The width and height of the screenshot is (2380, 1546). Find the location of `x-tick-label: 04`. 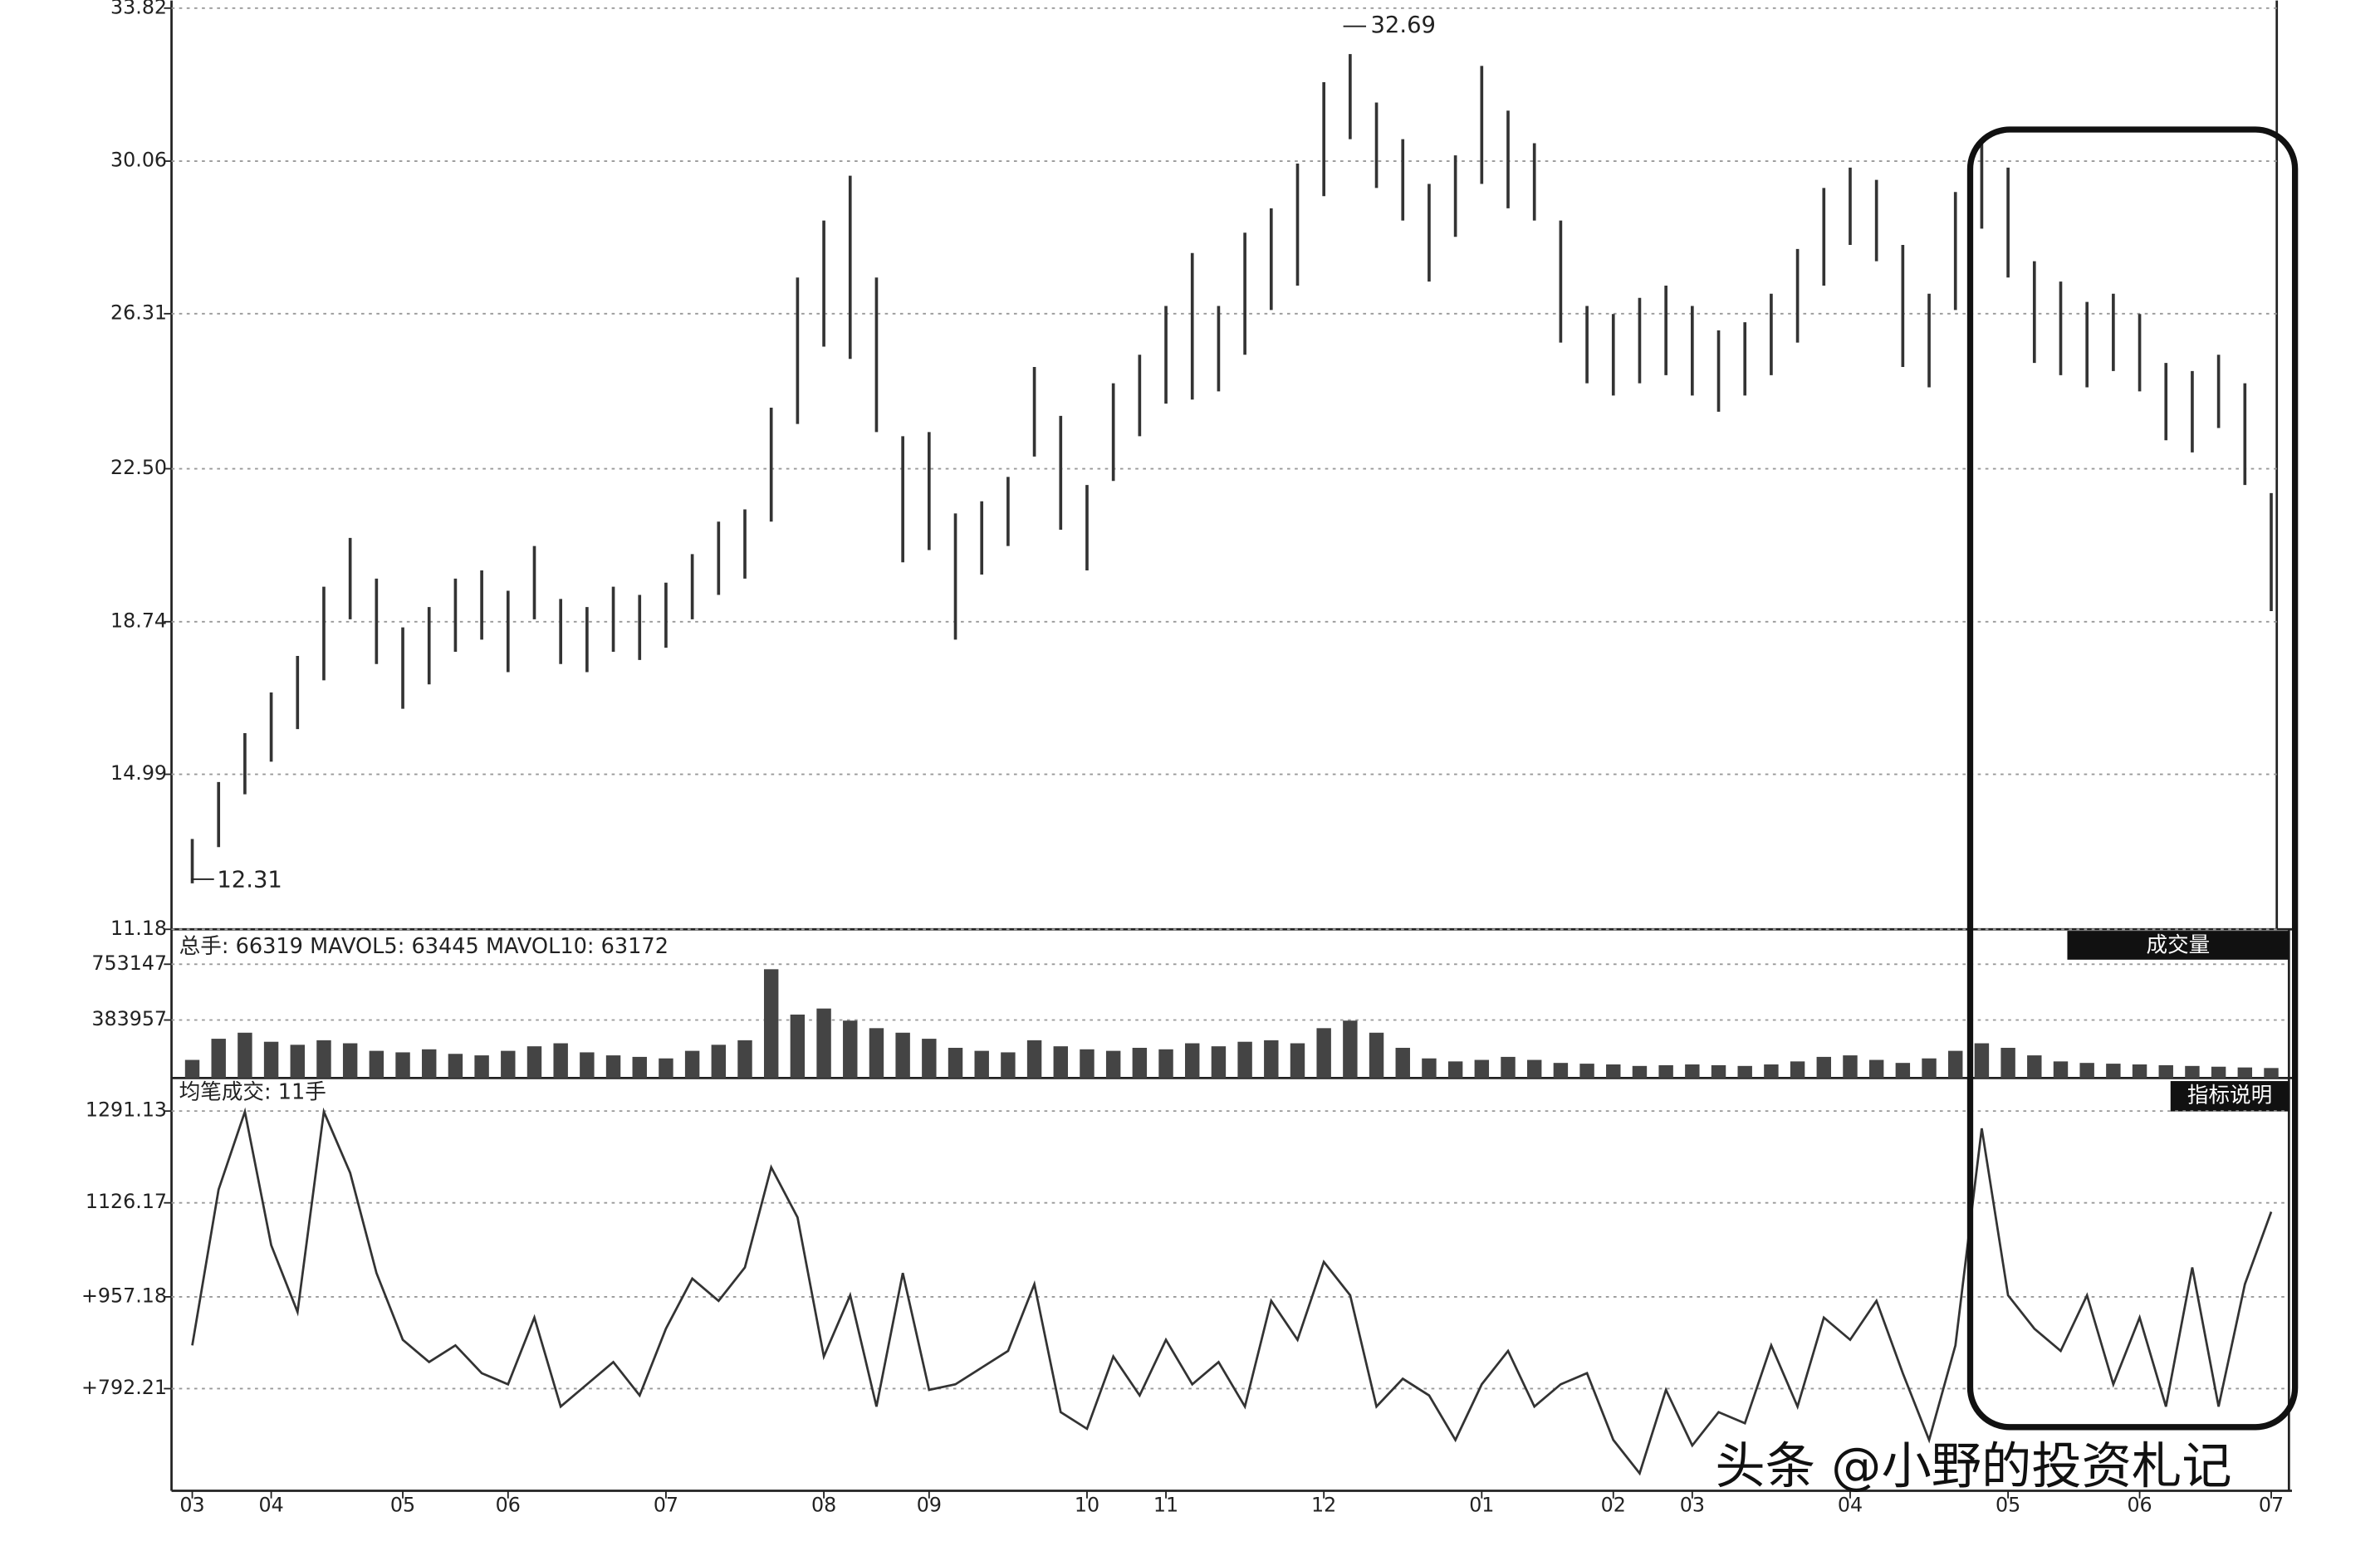

x-tick-label: 04 is located at coordinates (1850, 1504).